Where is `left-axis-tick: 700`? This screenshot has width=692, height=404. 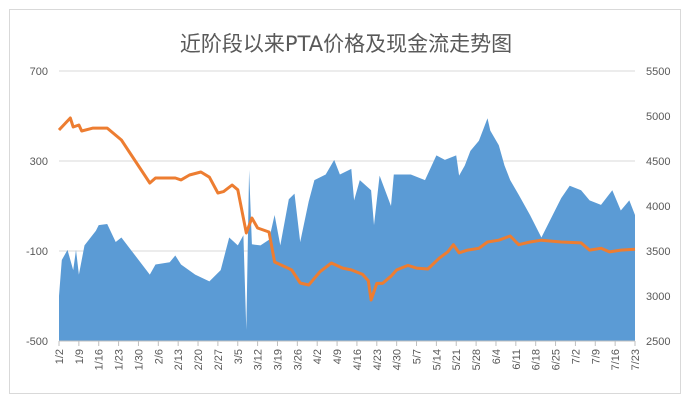
left-axis-tick: 700 is located at coordinates (39, 72).